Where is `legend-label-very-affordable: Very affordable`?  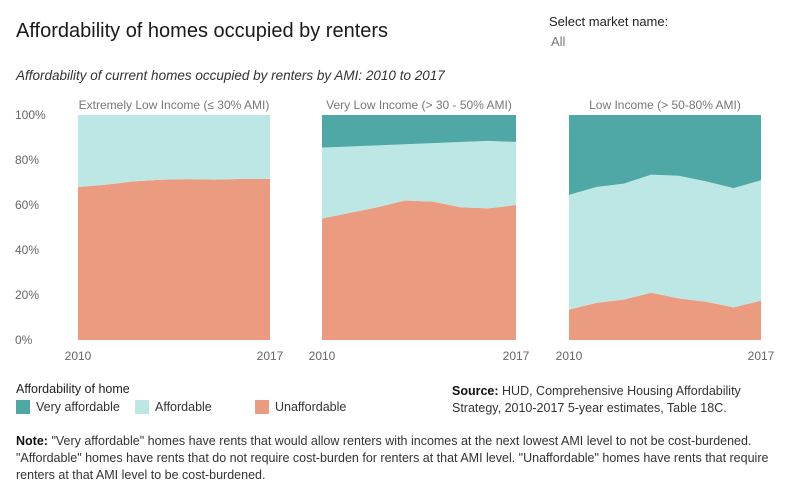 legend-label-very-affordable: Very affordable is located at coordinates (78, 407).